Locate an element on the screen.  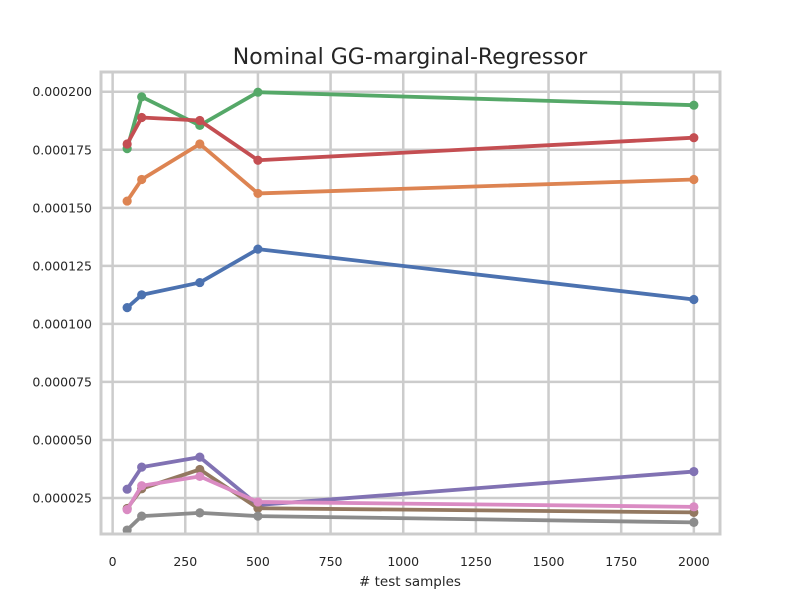
y-tick-label: 0.000150 is located at coordinates (62, 207).